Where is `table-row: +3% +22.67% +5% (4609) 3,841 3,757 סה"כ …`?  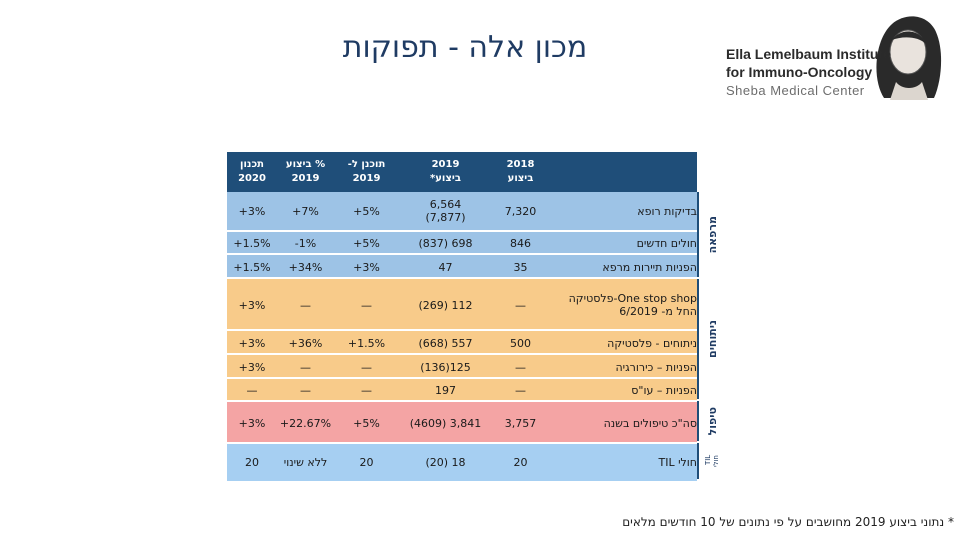 table-row: +3% +22.67% +5% (4609) 3,841 3,757 סה"כ … is located at coordinates (462, 422).